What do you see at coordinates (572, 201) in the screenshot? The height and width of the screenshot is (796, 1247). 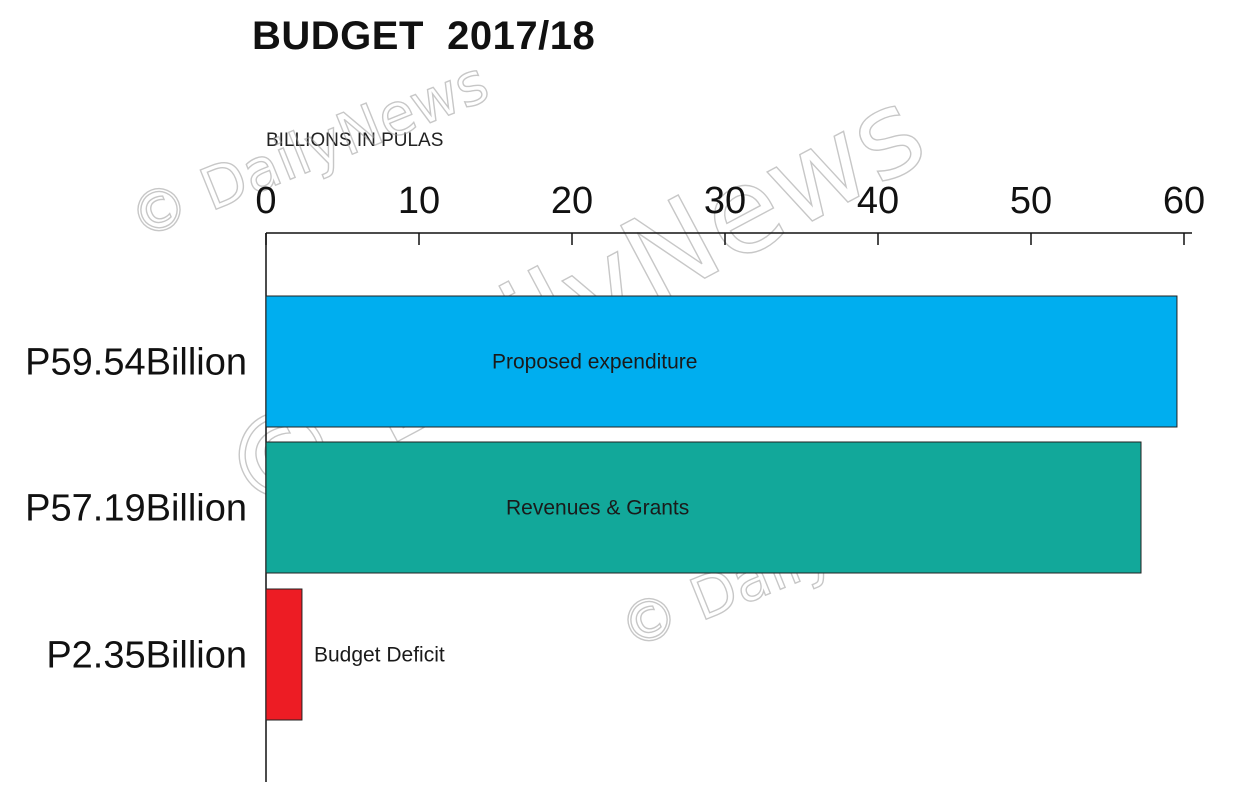 I see `x-tick-label: 20` at bounding box center [572, 201].